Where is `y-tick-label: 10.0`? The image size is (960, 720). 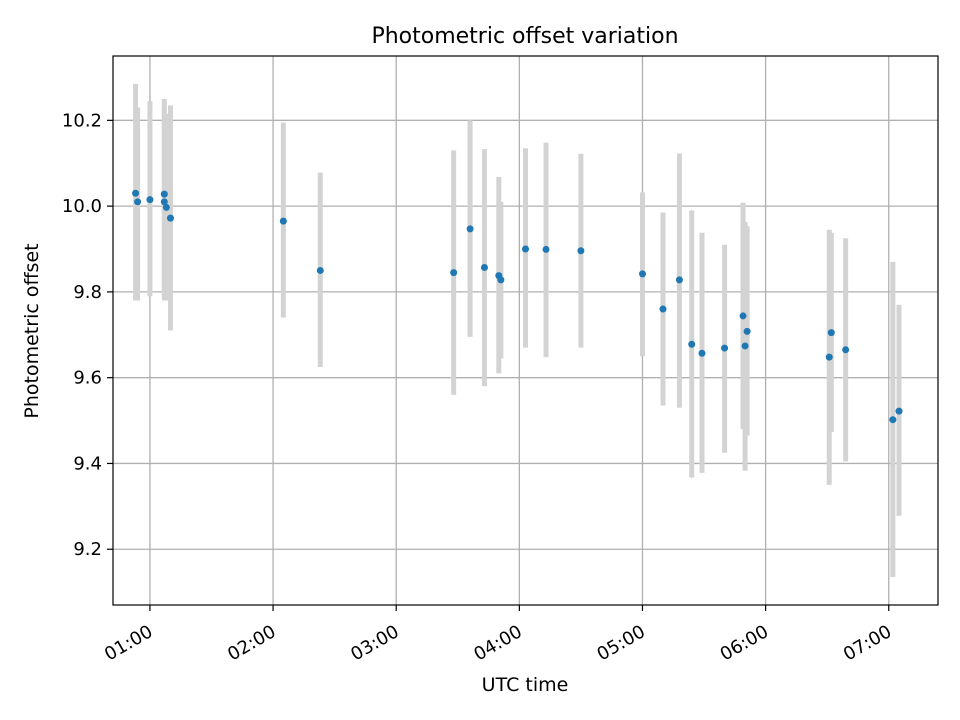 y-tick-label: 10.0 is located at coordinates (82, 206).